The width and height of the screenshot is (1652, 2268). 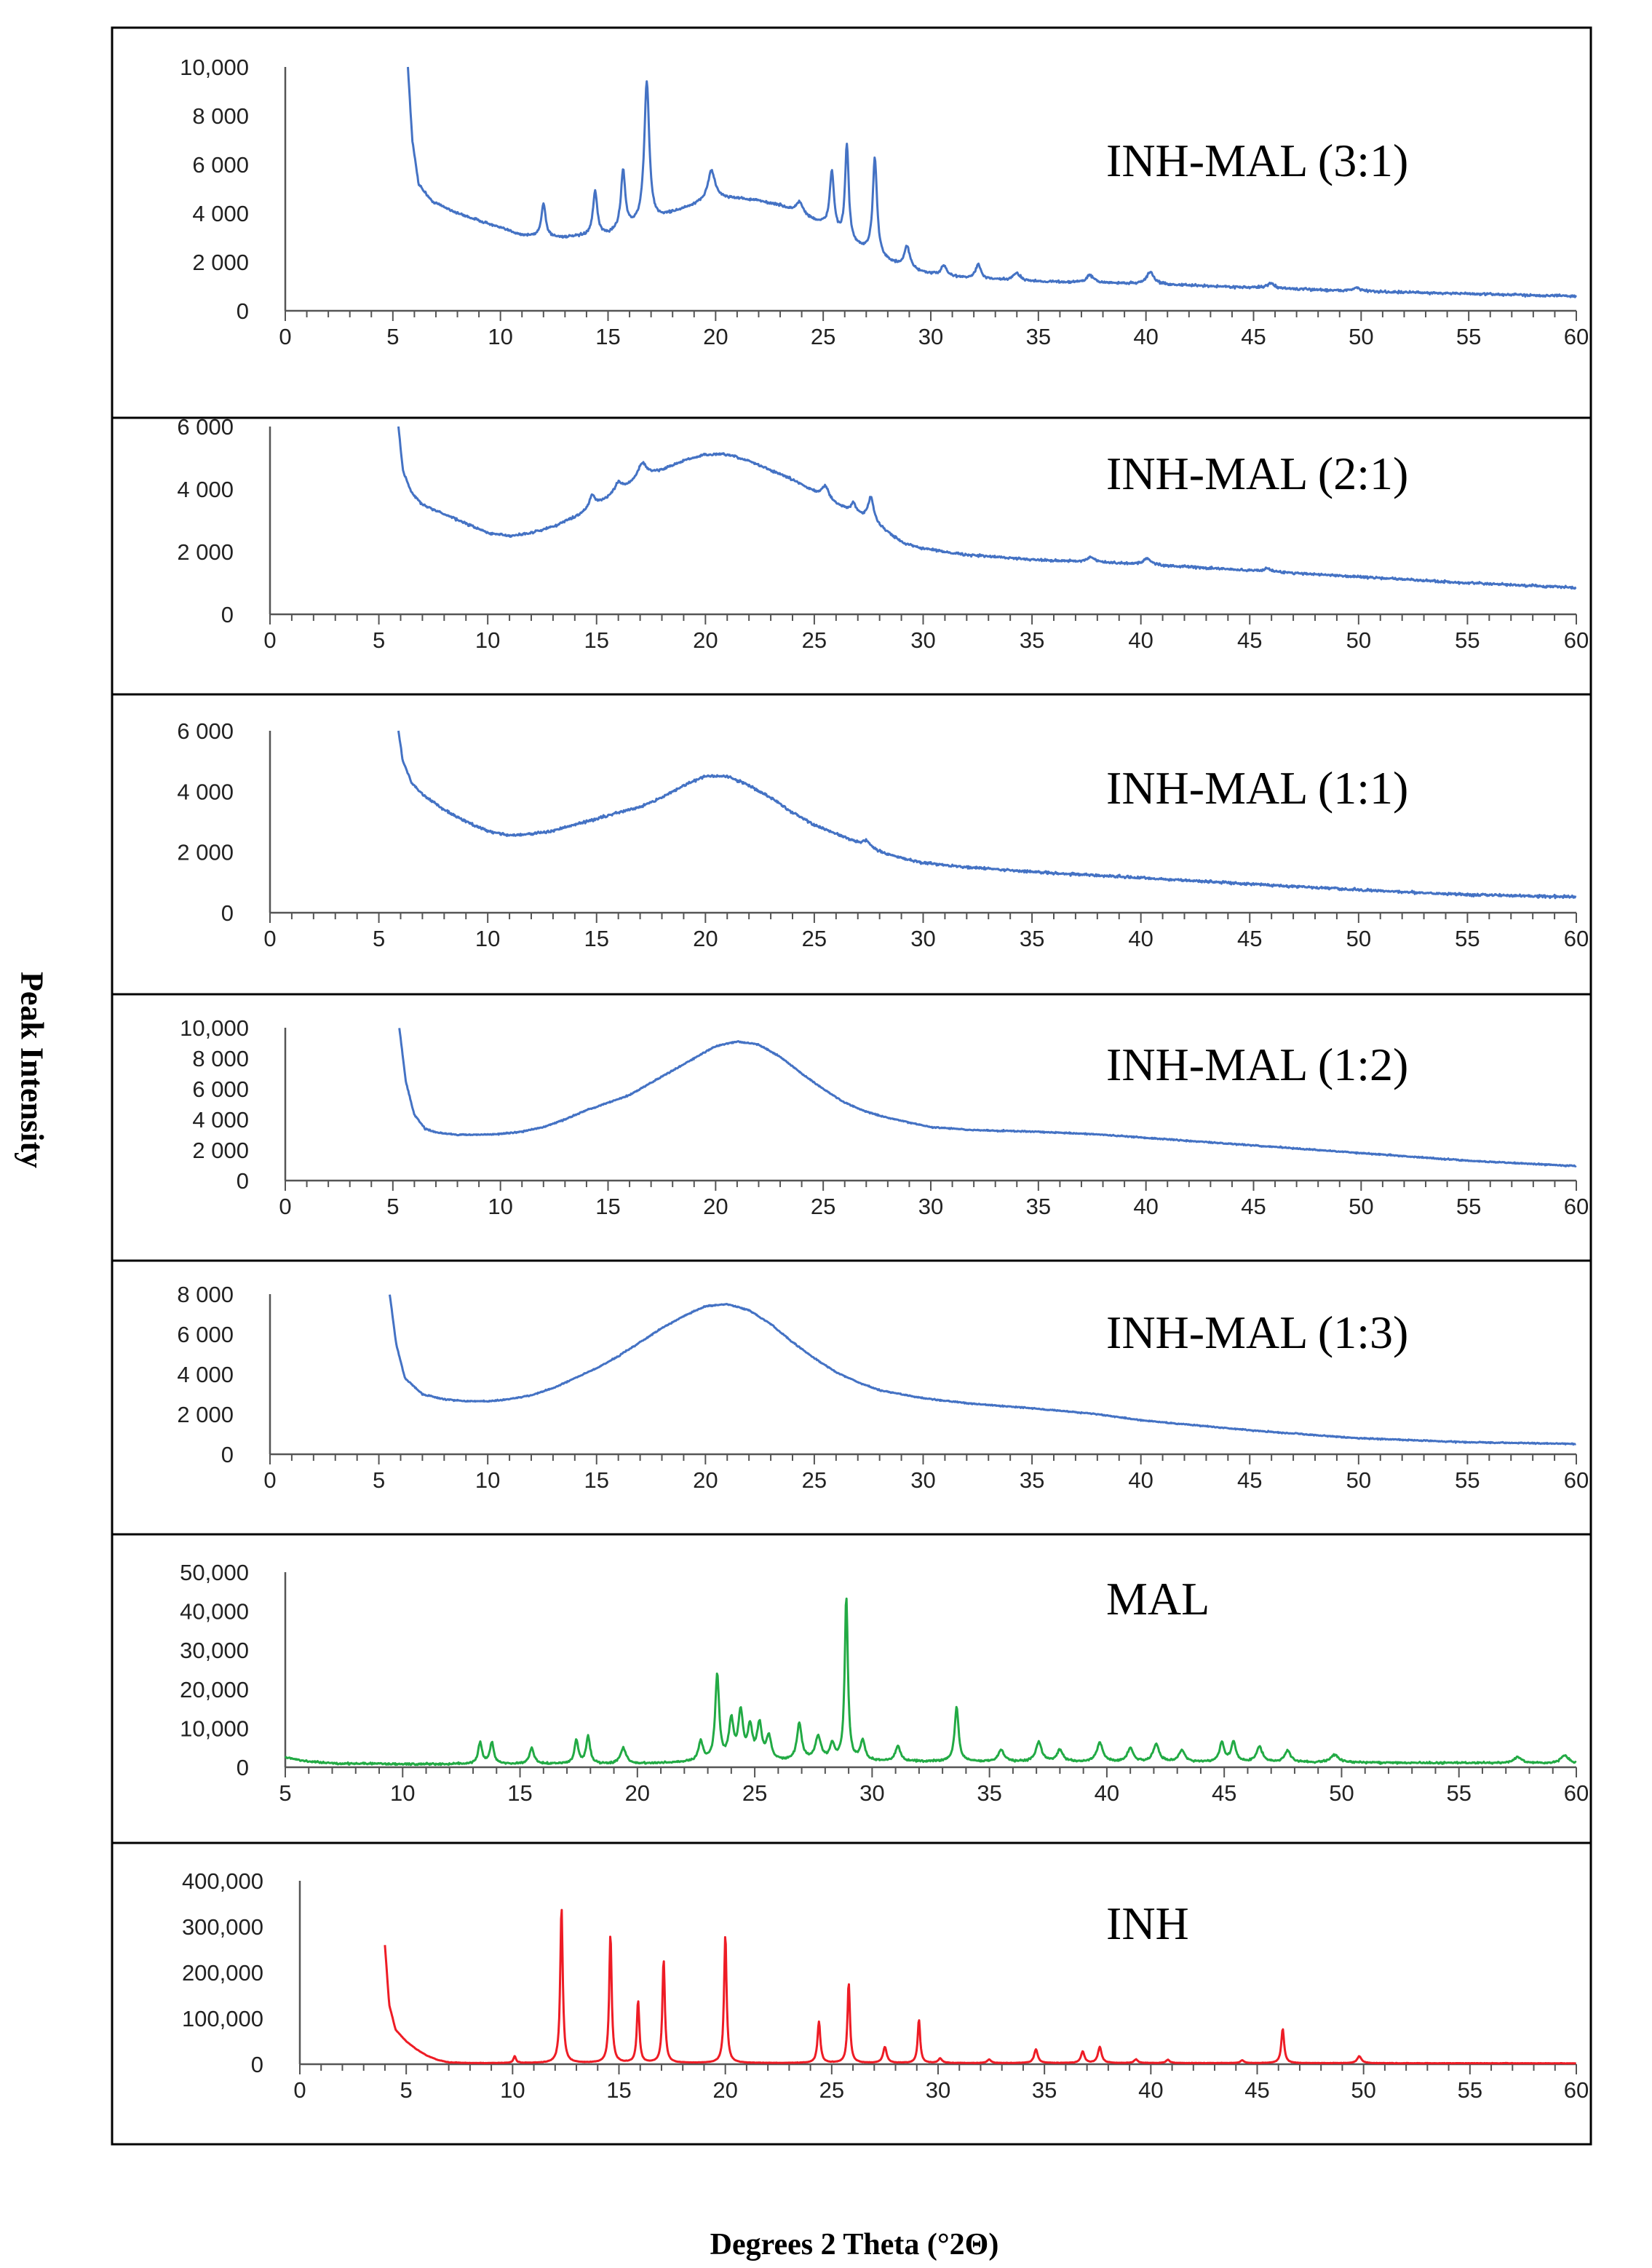 I want to click on y-tick-label: 30,000, so click(x=214, y=1650).